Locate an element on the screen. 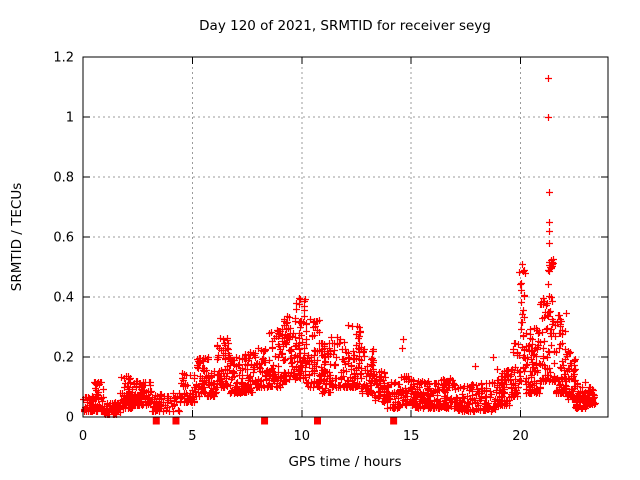 This screenshot has width=640, height=480. x-tick-label: 10 is located at coordinates (301, 436).